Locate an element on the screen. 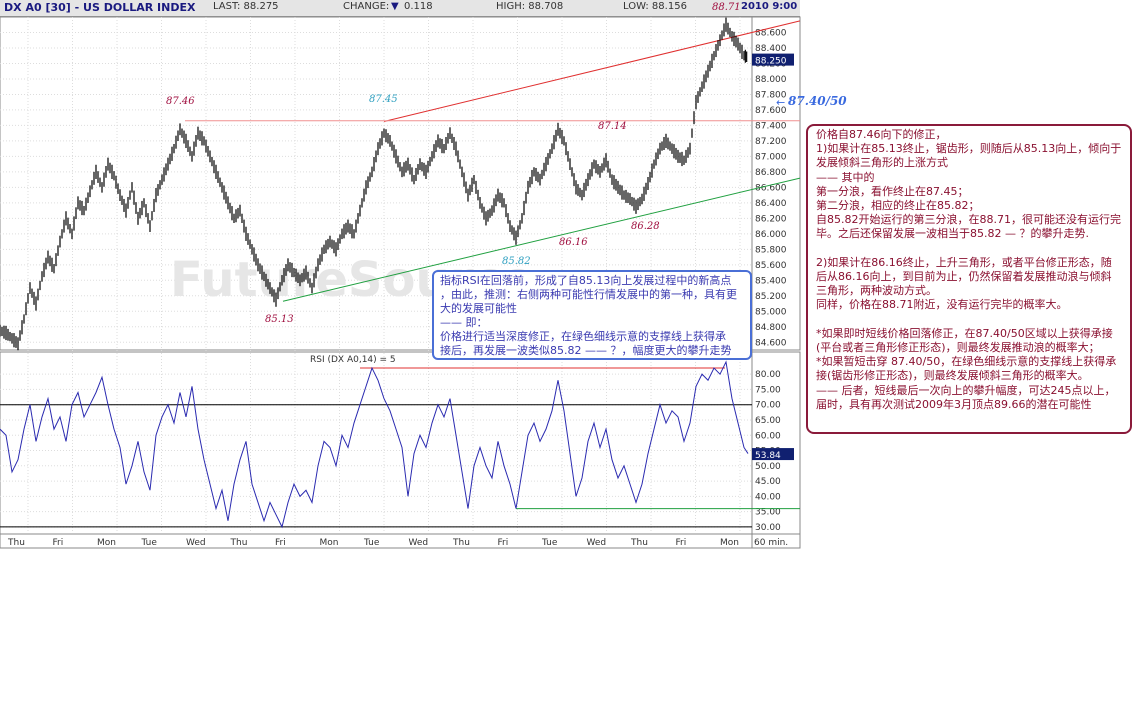  price-y-tick: 88.000 is located at coordinates (771, 80).